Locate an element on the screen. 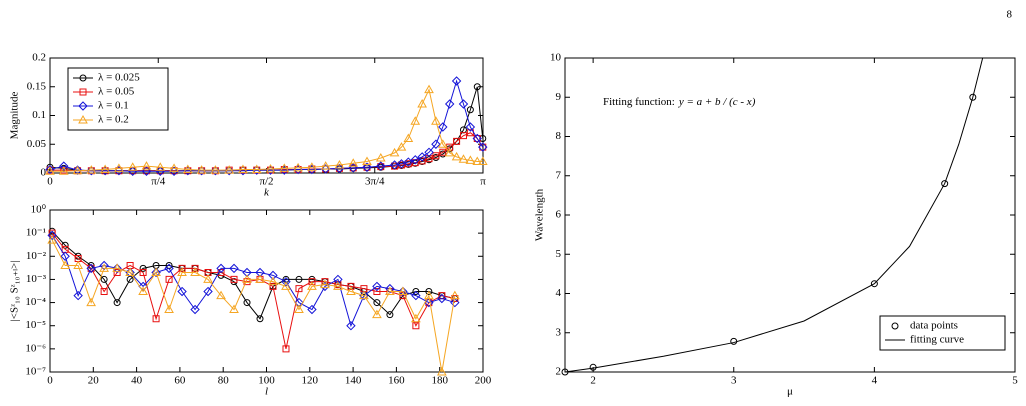 Image resolution: width=1026 pixels, height=406 pixels. annotation: Fitting function: y = a + b / (c - x) is located at coordinates (679, 102).